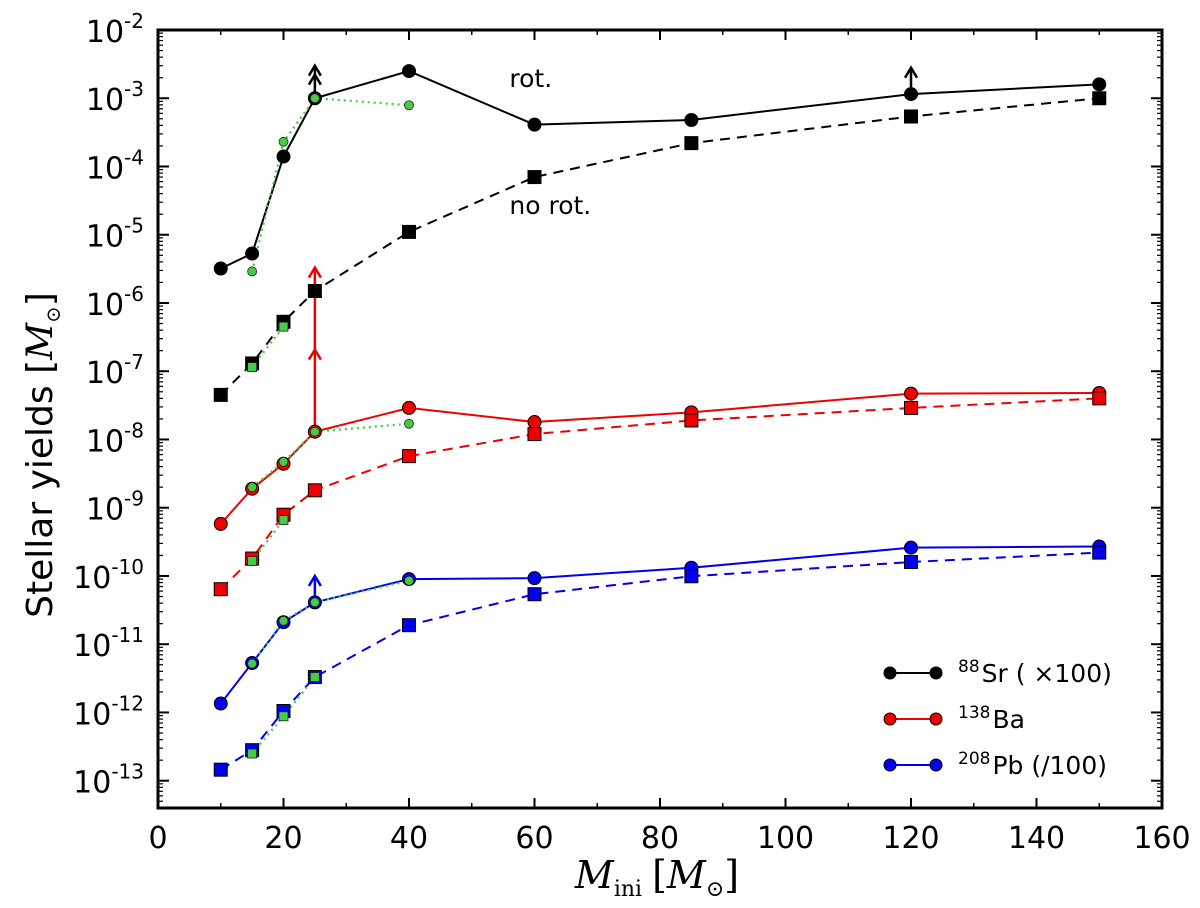 The image size is (1200, 908). I want to click on legend-label: 208Pb (/100), so click(1032, 764).